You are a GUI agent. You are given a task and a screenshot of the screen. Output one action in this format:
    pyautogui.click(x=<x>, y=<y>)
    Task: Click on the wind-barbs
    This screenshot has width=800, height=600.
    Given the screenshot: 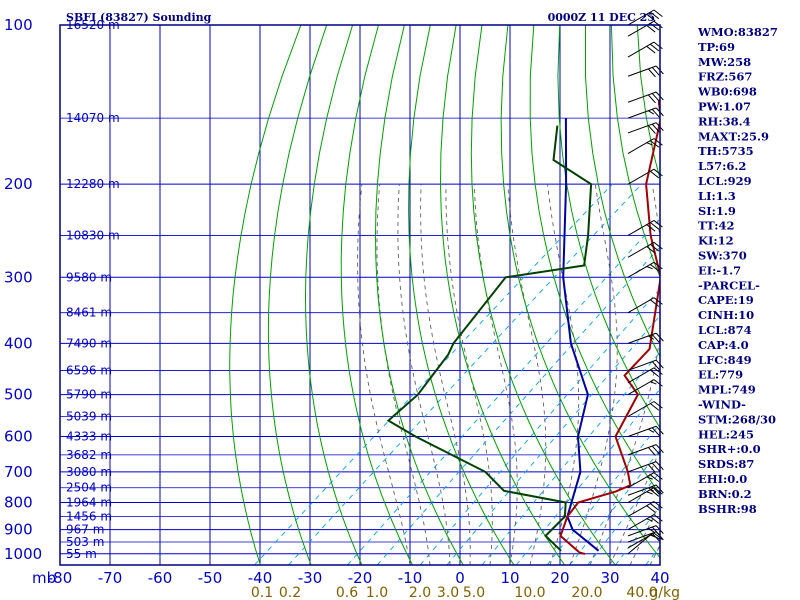 What is the action you would take?
    pyautogui.click(x=645, y=282)
    